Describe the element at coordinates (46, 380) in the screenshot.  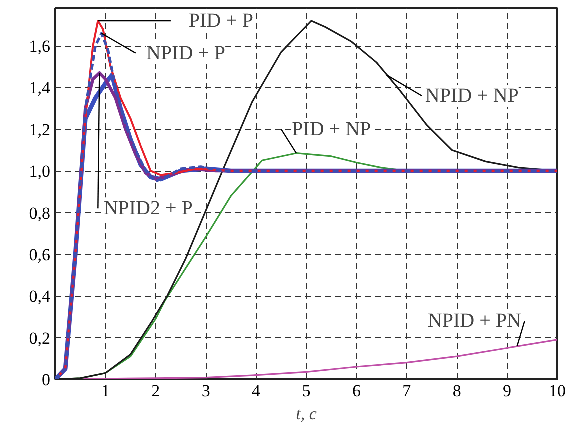
I see `y-tick-label: 0` at that location.